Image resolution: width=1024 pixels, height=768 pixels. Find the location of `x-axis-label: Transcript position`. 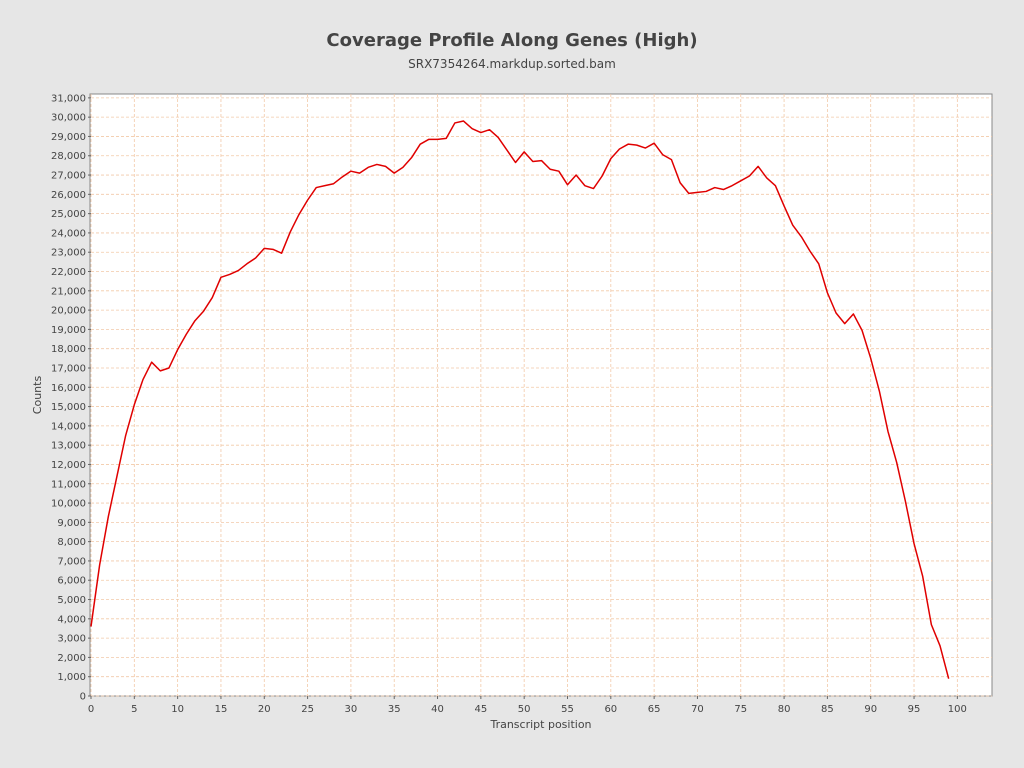

x-axis-label: Transcript position is located at coordinates (540, 724).